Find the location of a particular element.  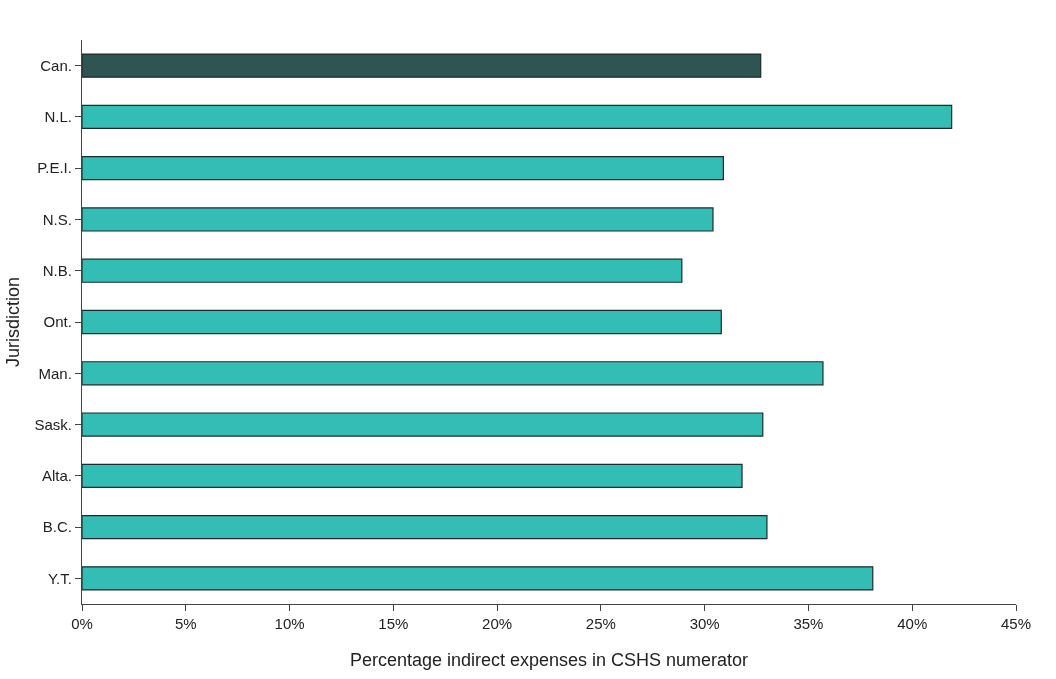

x-axis-title: Percentage indirect expenses in CSHS numerator is located at coordinates (549, 660).